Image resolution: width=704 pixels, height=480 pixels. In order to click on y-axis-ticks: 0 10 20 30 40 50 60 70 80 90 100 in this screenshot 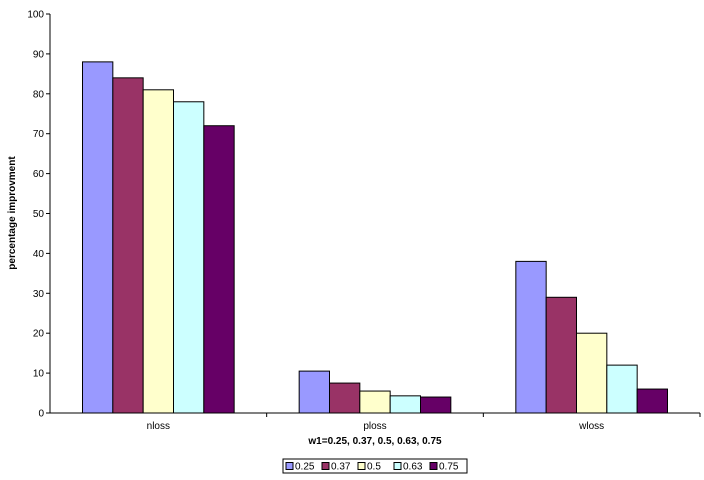, I will do `click(38, 215)`.